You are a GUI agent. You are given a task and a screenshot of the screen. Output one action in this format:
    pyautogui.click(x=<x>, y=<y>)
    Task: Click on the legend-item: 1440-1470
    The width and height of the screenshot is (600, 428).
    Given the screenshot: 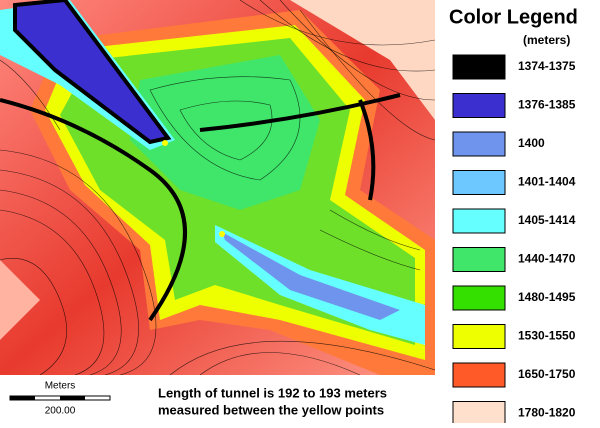 What is the action you would take?
    pyautogui.click(x=514, y=259)
    